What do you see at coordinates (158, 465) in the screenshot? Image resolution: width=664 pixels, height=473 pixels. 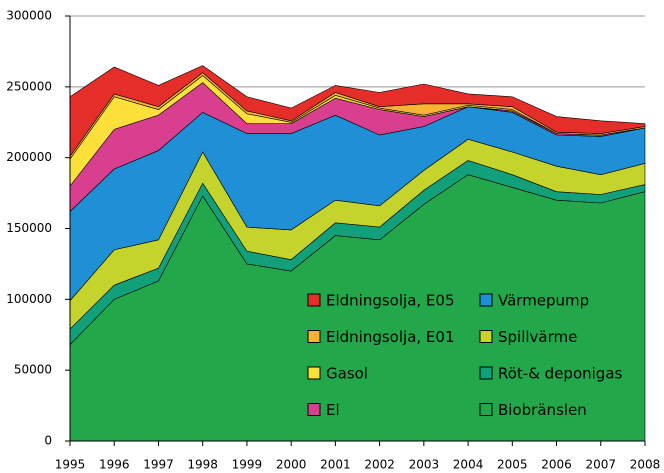 I see `x-tick-label: 1997` at bounding box center [158, 465].